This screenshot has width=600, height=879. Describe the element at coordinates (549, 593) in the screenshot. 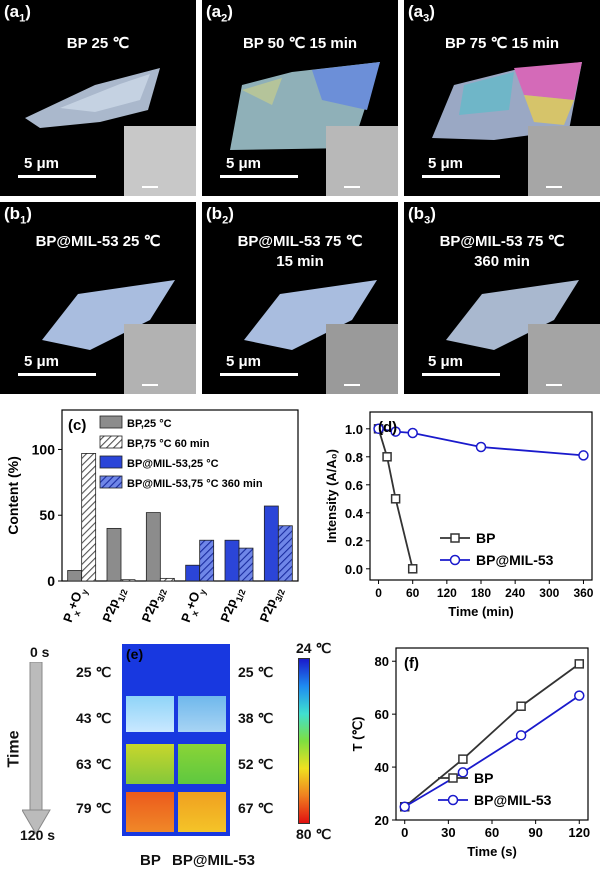

I see `x-tick-label: 300` at that location.